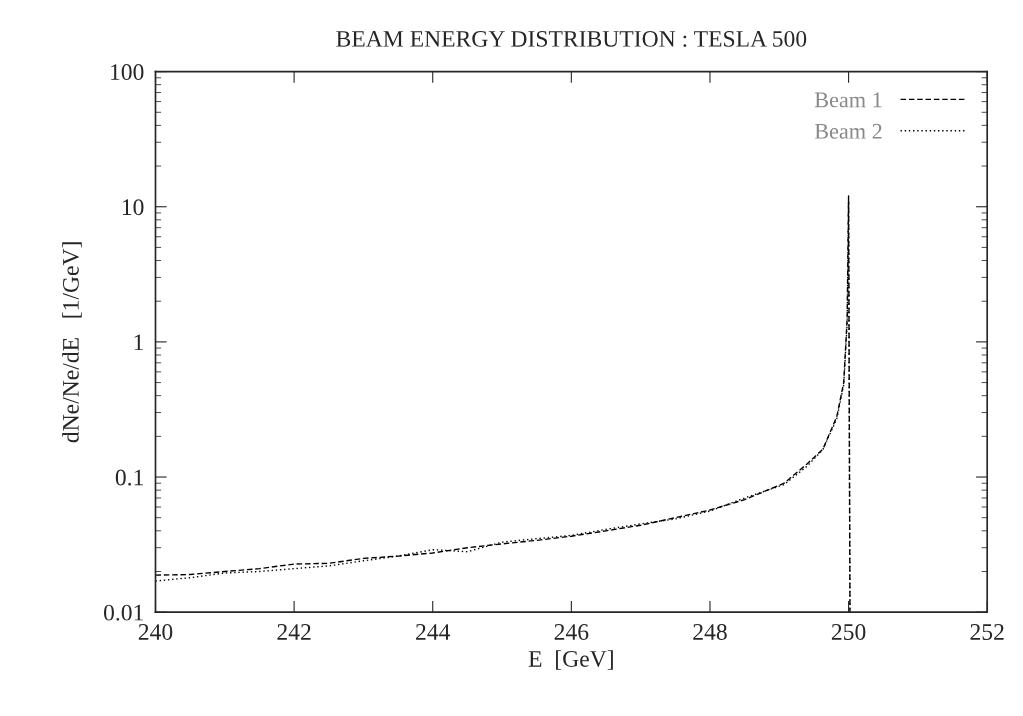 This screenshot has height=716, width=1023. I want to click on y-tick-label: 0.1, so click(129, 477).